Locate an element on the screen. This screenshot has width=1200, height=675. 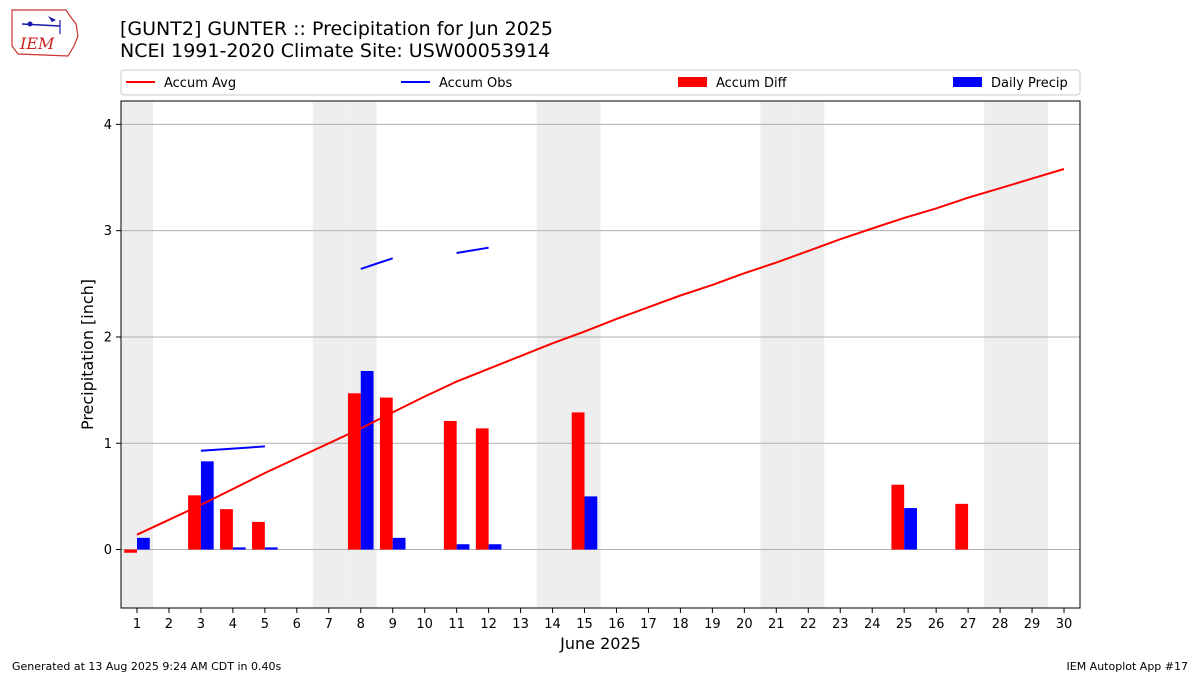
x-tick-label: 6 is located at coordinates (297, 624).